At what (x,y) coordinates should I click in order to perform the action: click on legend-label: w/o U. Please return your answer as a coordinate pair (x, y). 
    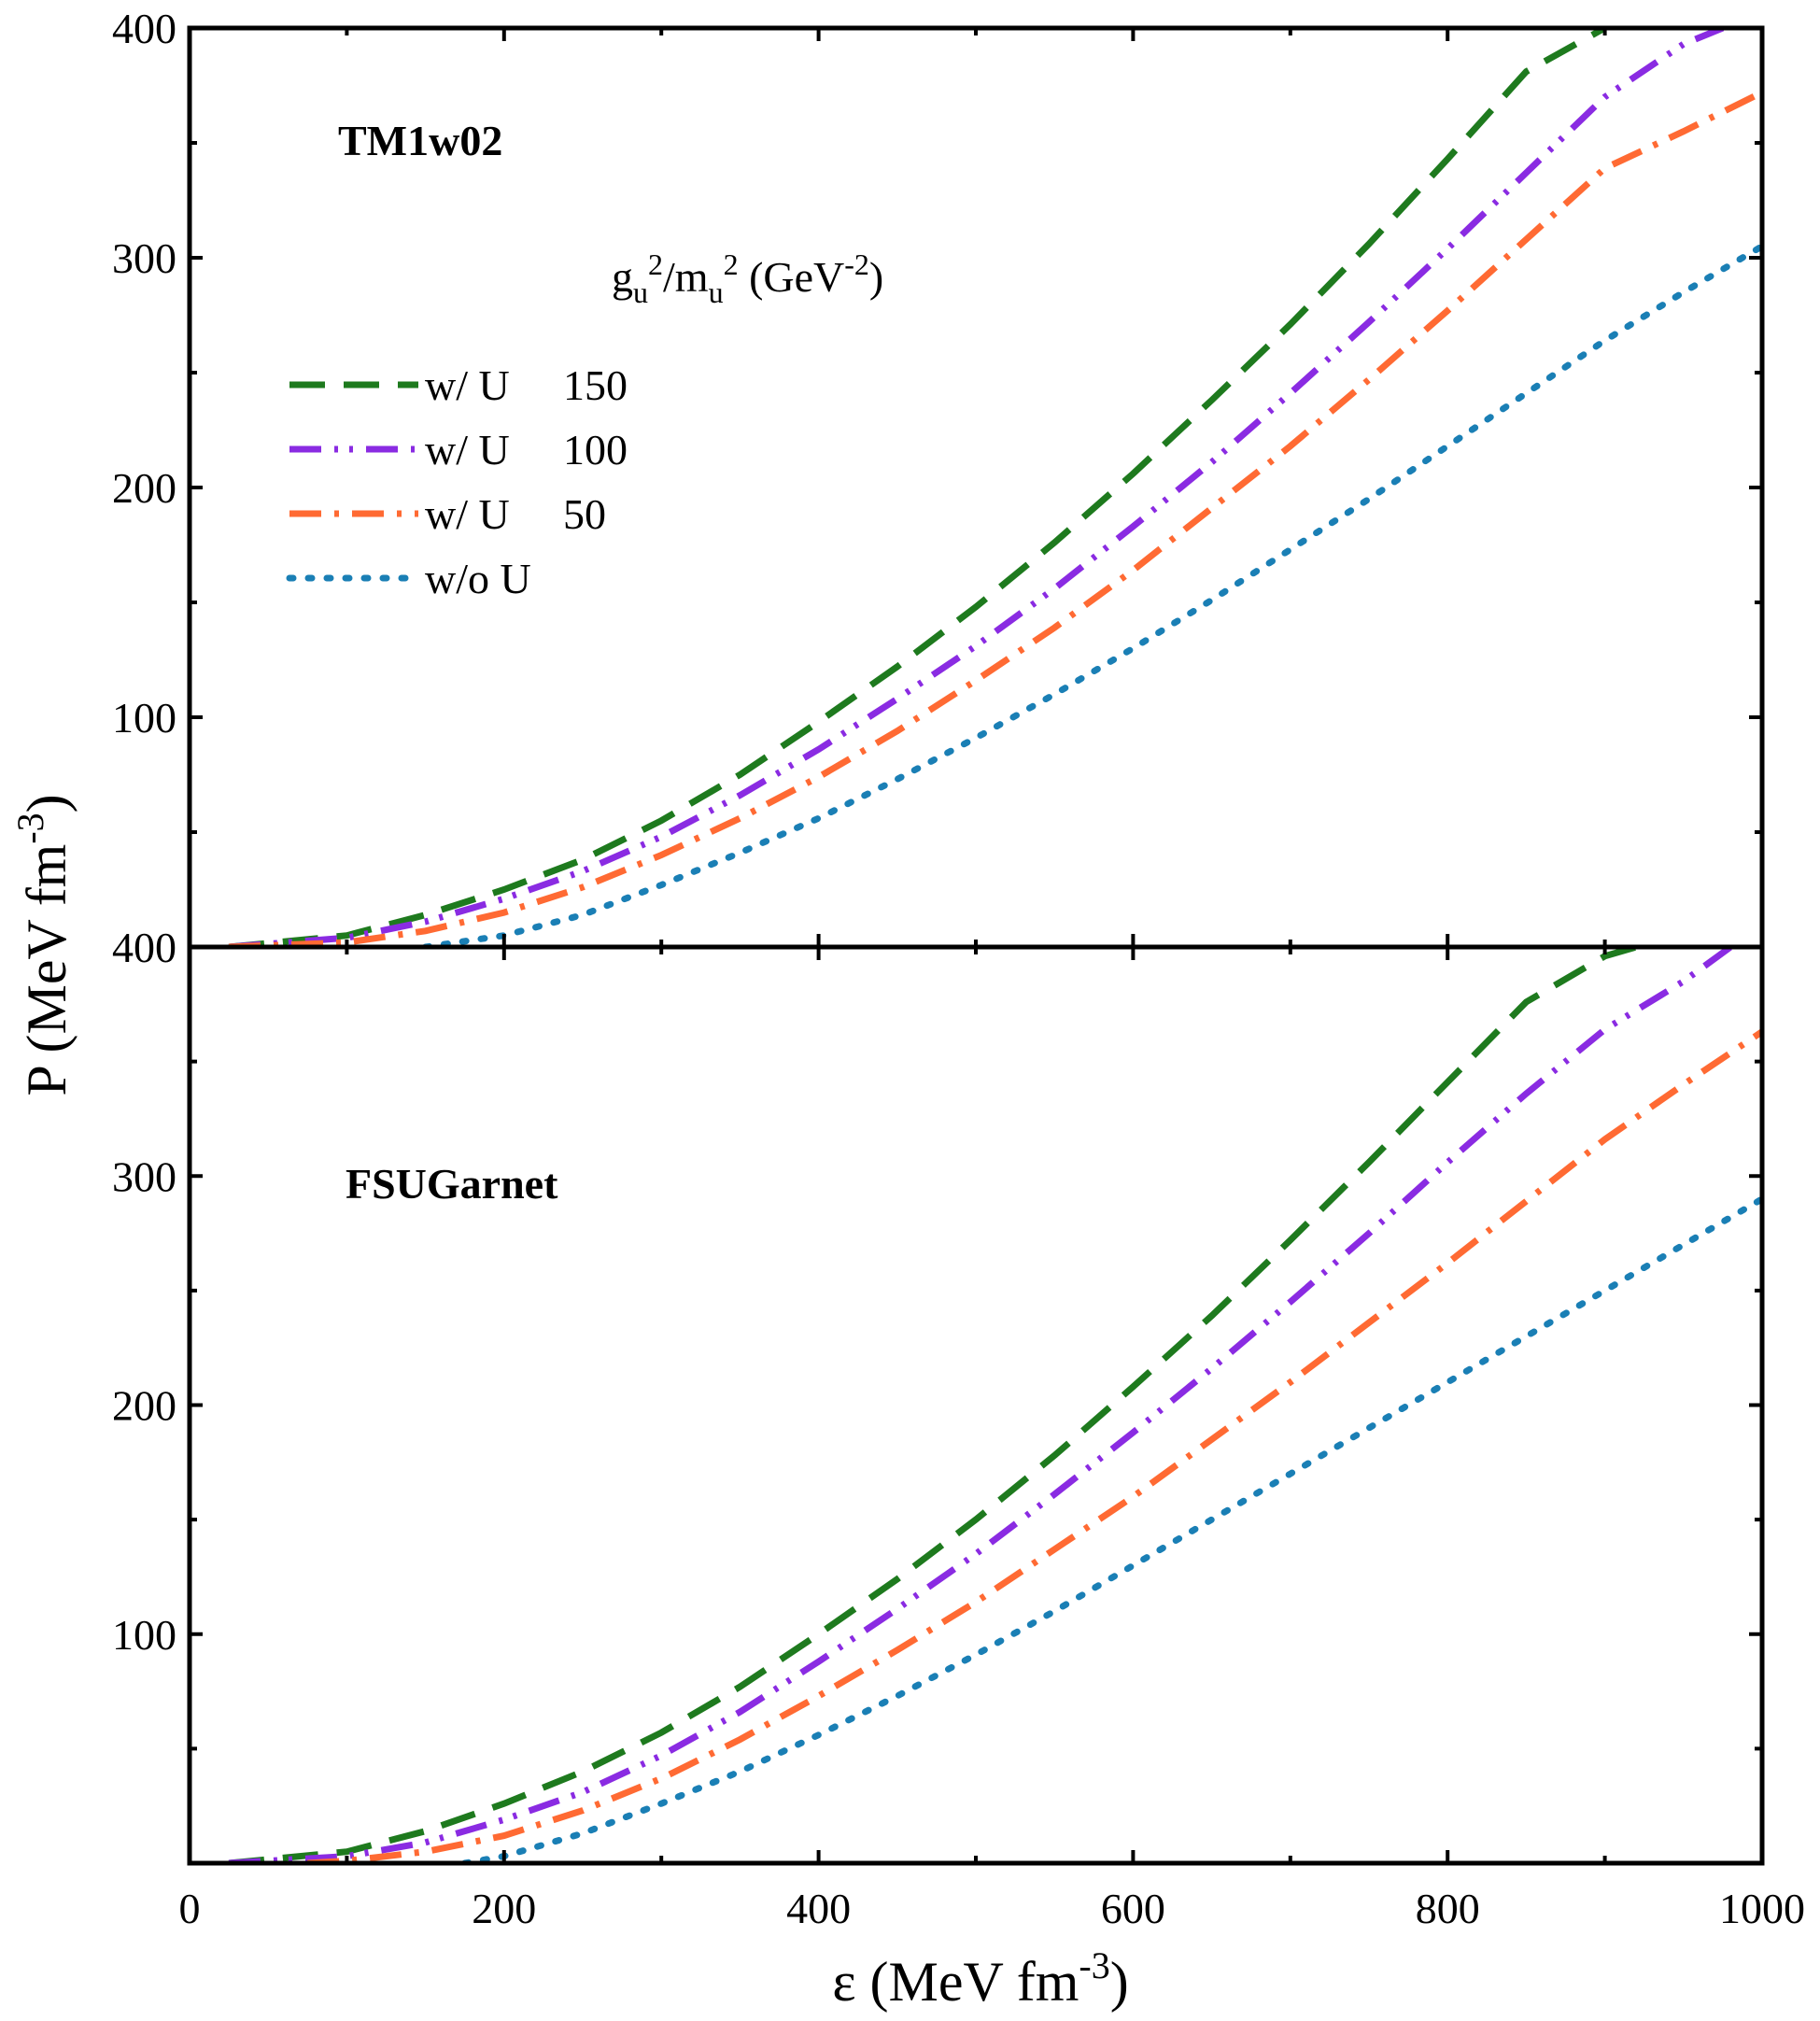
    Looking at the image, I should click on (478, 579).